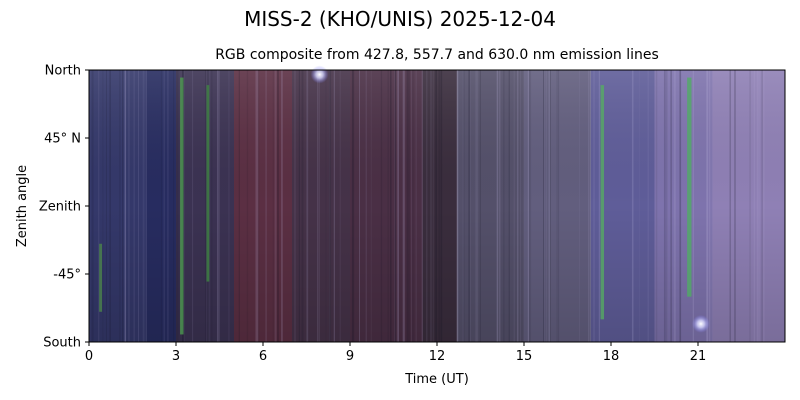 Image resolution: width=800 pixels, height=400 pixels. I want to click on x-axis: 0 3 6 9 12 15 18 21, so click(395, 353).